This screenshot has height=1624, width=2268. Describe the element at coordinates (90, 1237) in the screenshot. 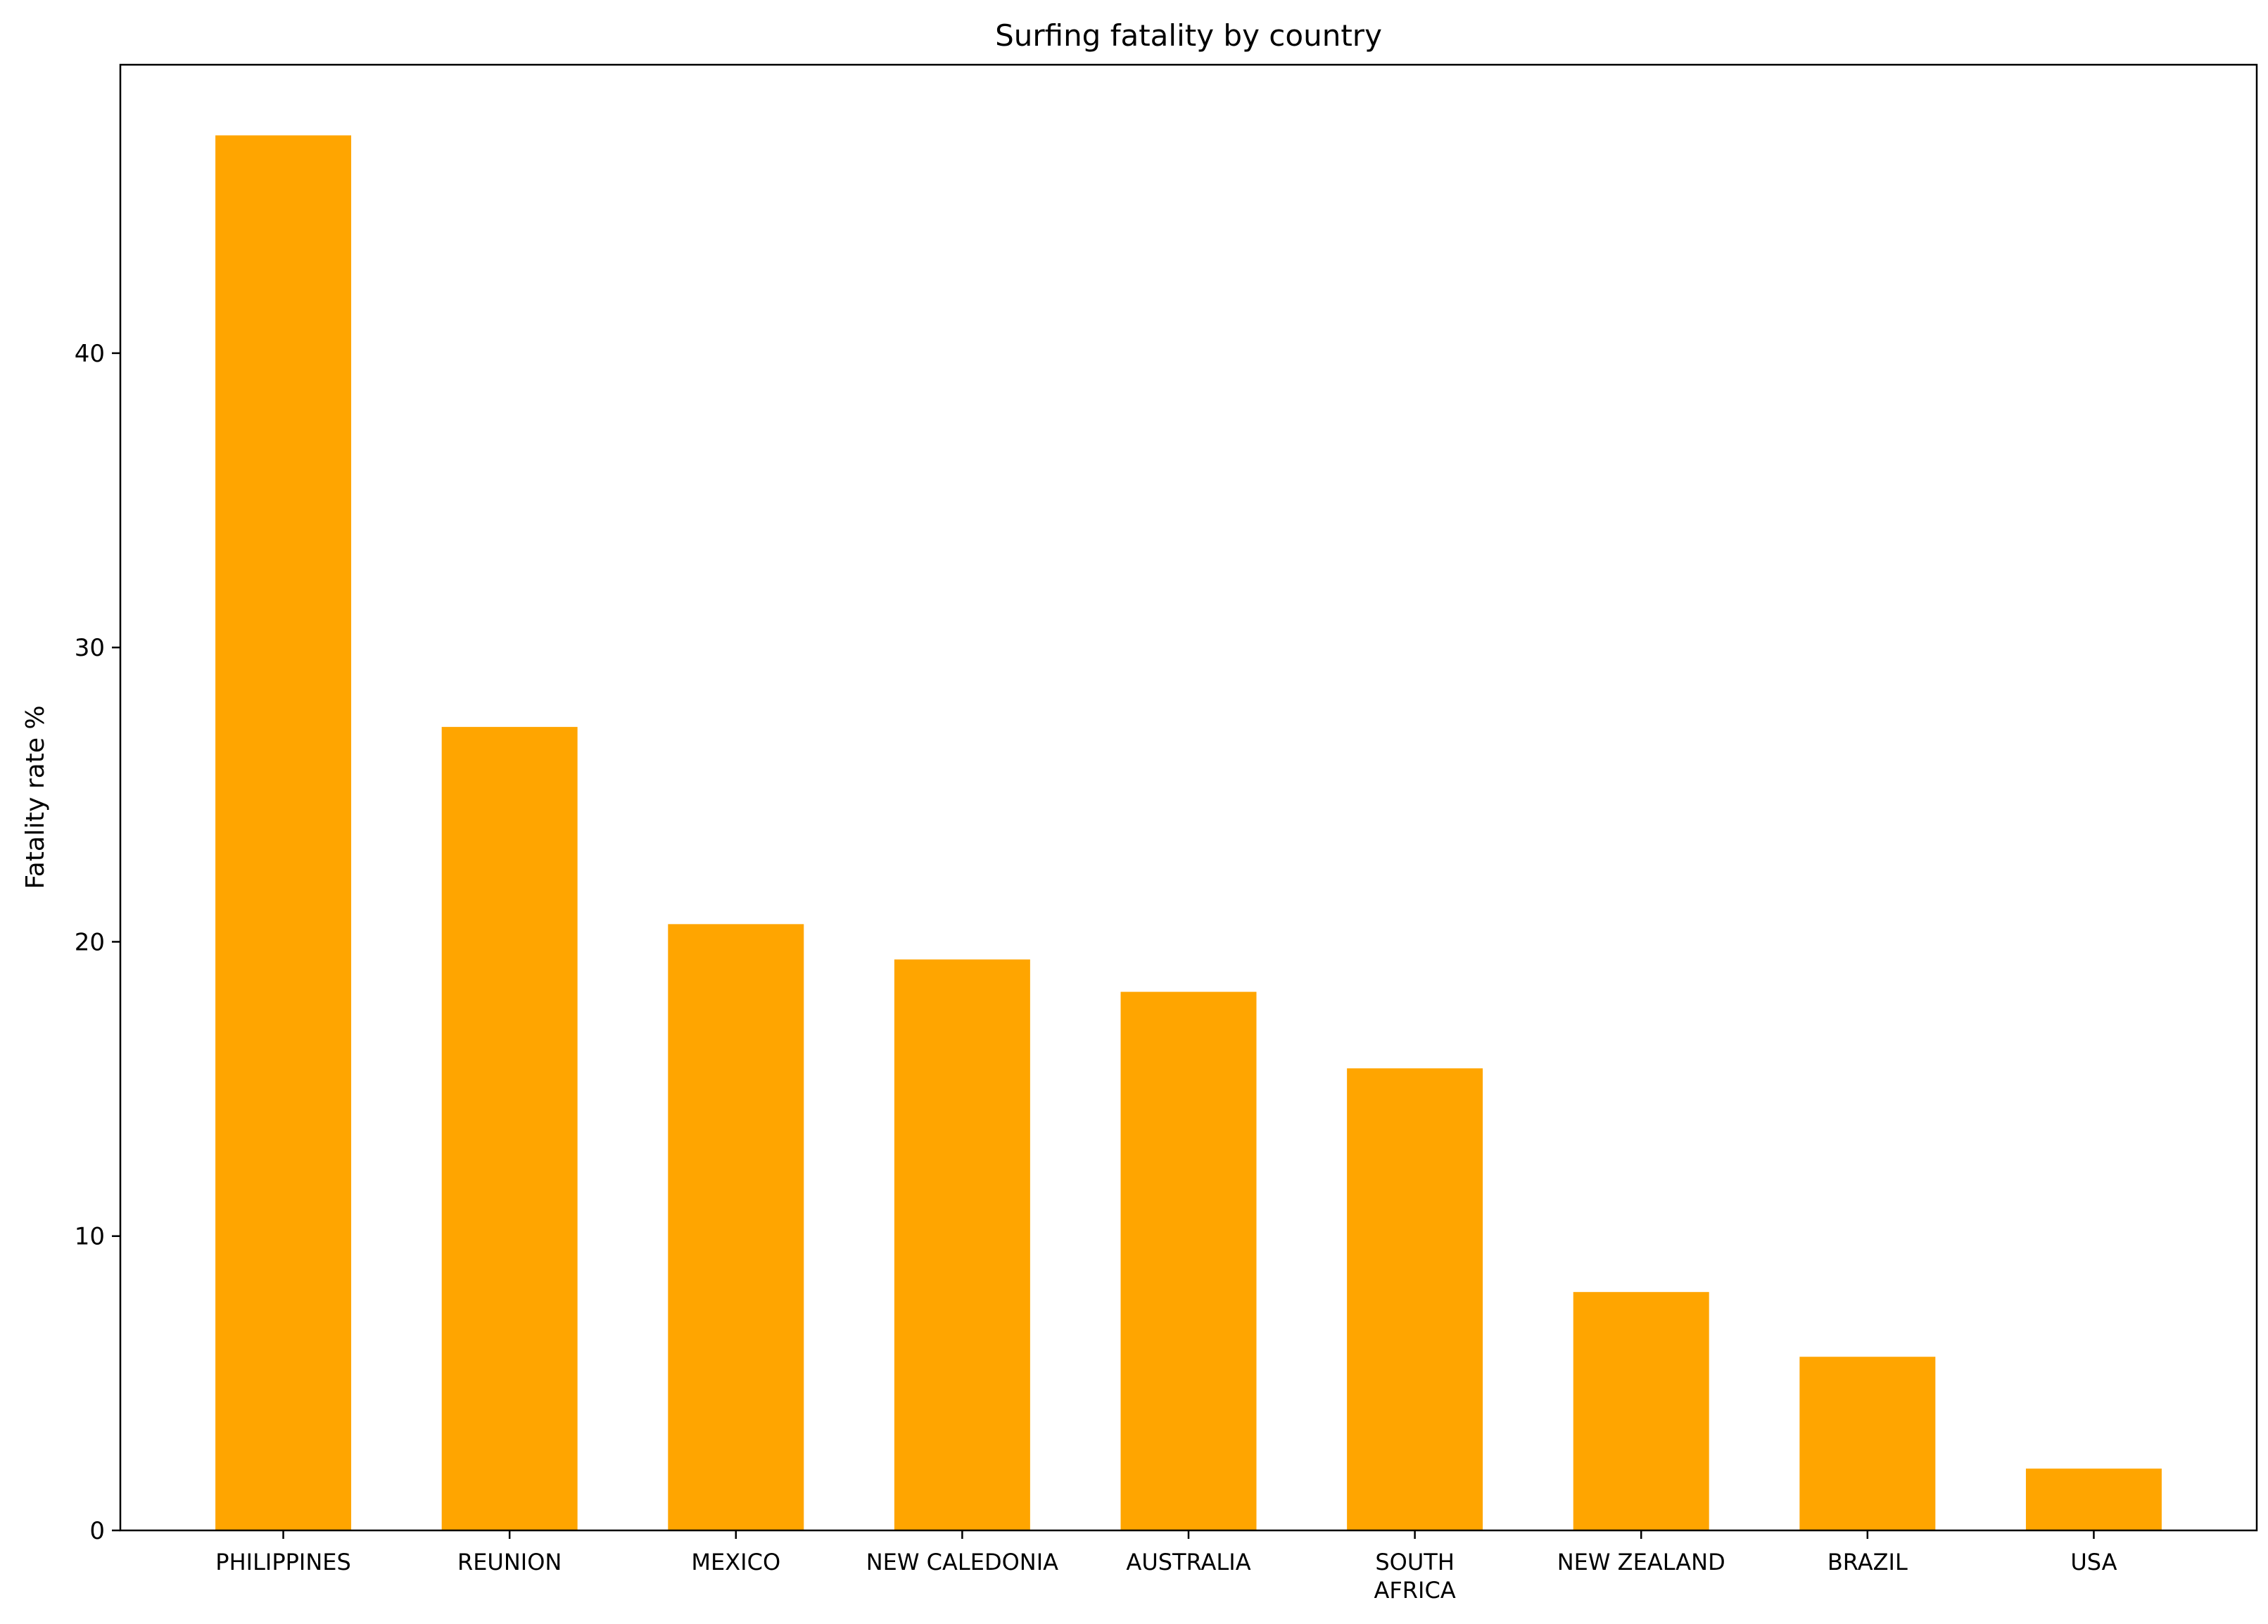

I see `y-tick-label: 10` at that location.